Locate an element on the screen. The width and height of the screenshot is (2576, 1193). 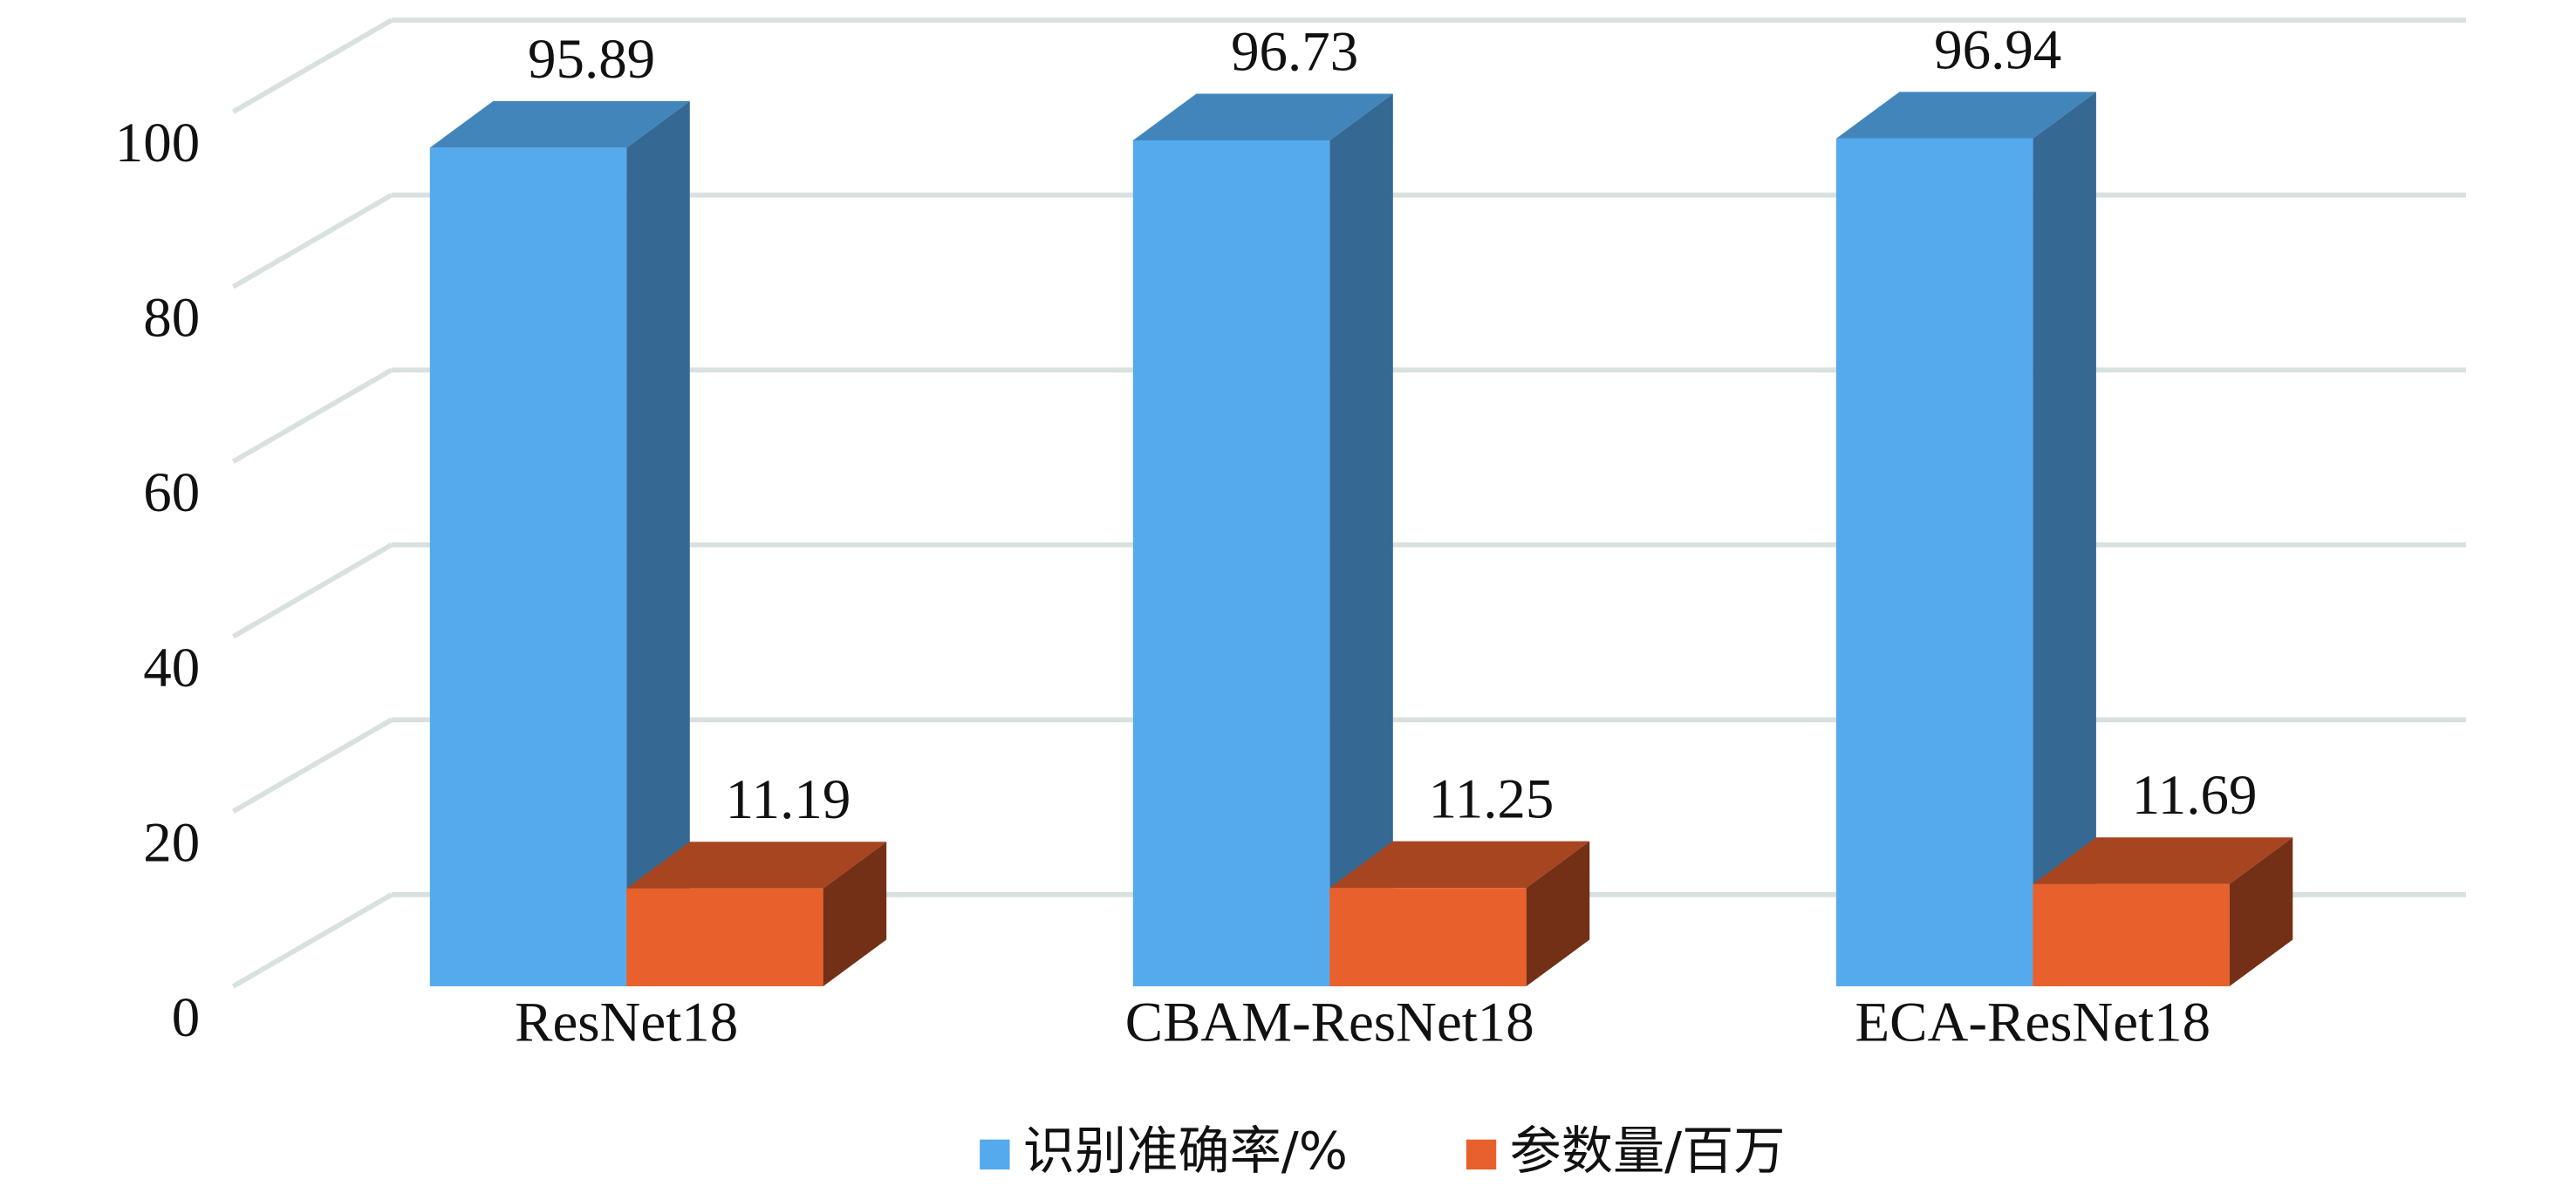
x-tick-label: ResNet18 is located at coordinates (626, 1023).